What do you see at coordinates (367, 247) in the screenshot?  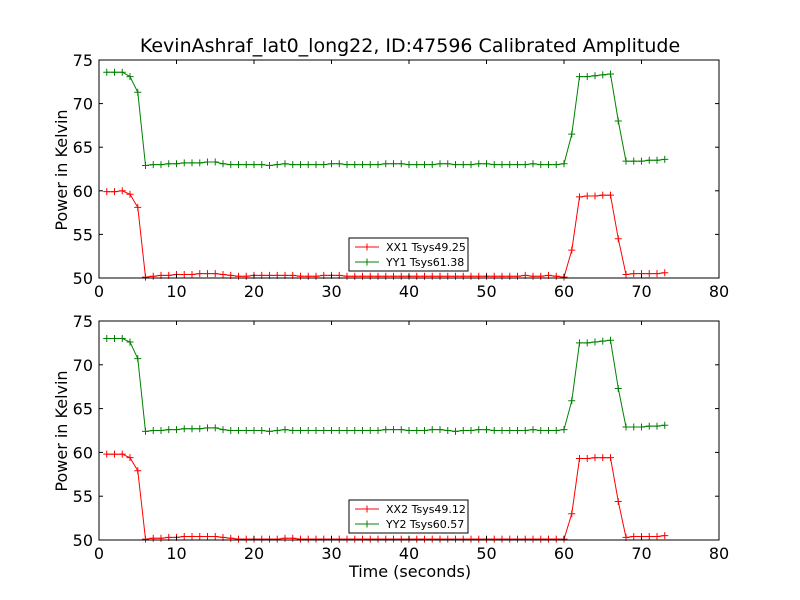 I see `legend-swatch-marker` at bounding box center [367, 247].